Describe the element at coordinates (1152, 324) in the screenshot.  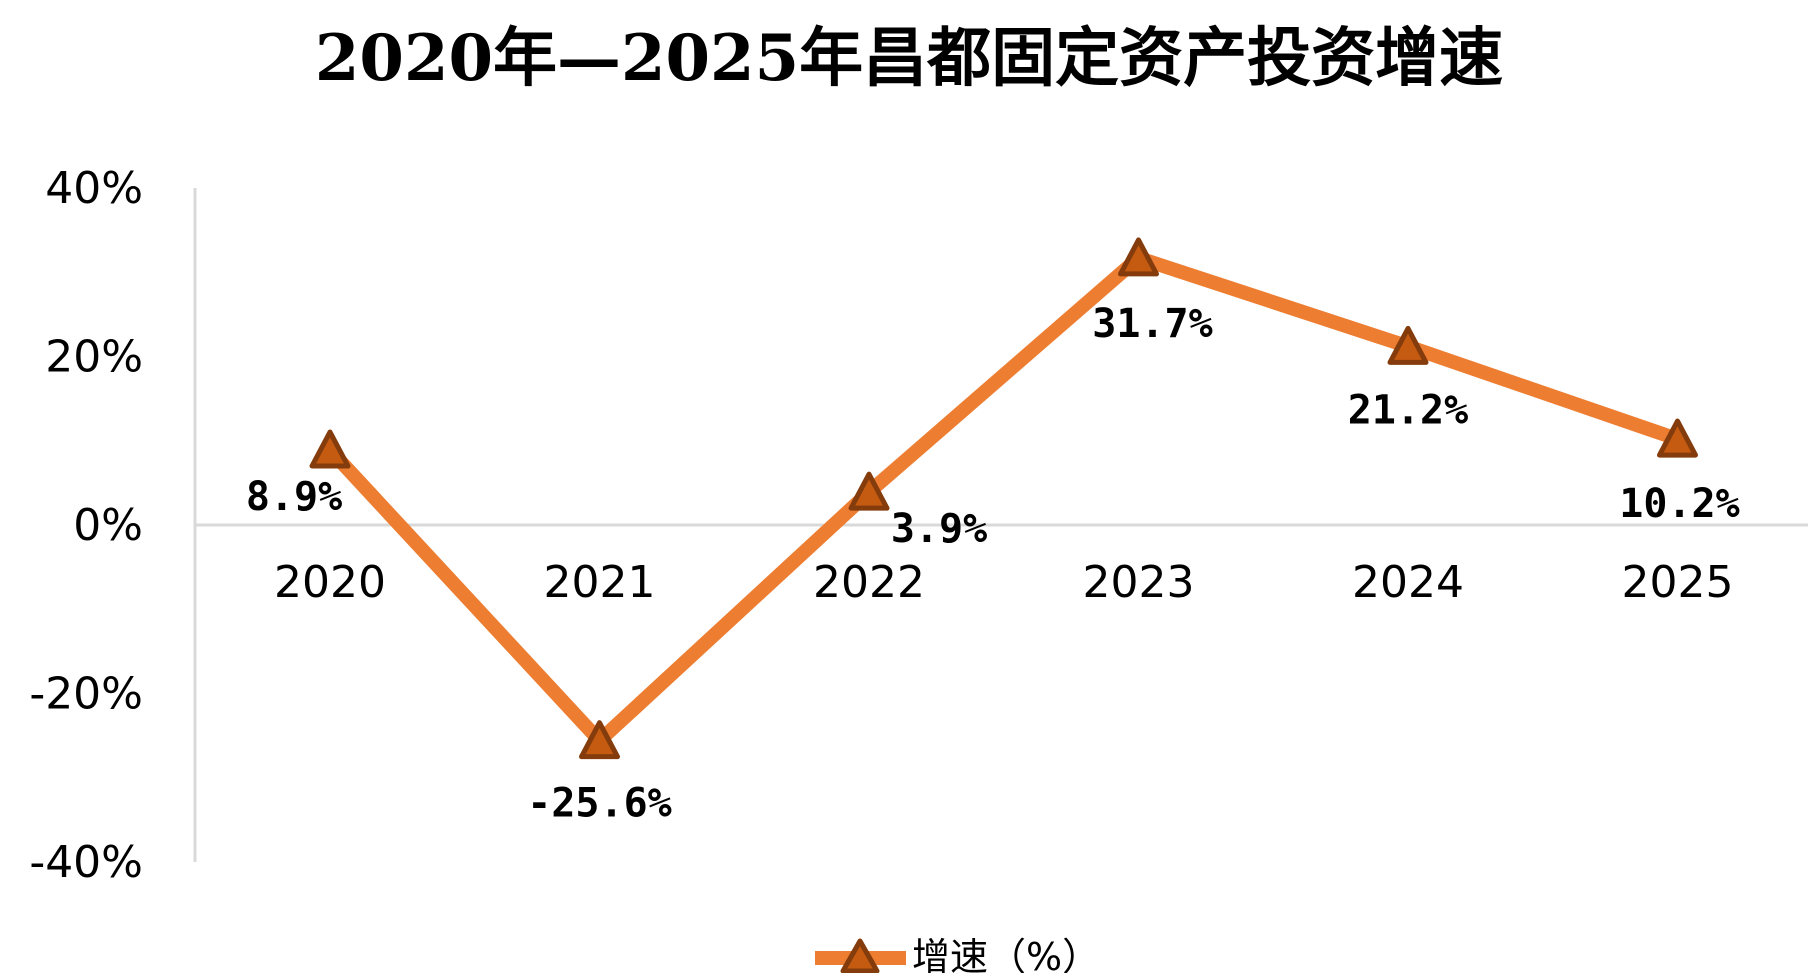
I see `data-label: 31.7%` at that location.